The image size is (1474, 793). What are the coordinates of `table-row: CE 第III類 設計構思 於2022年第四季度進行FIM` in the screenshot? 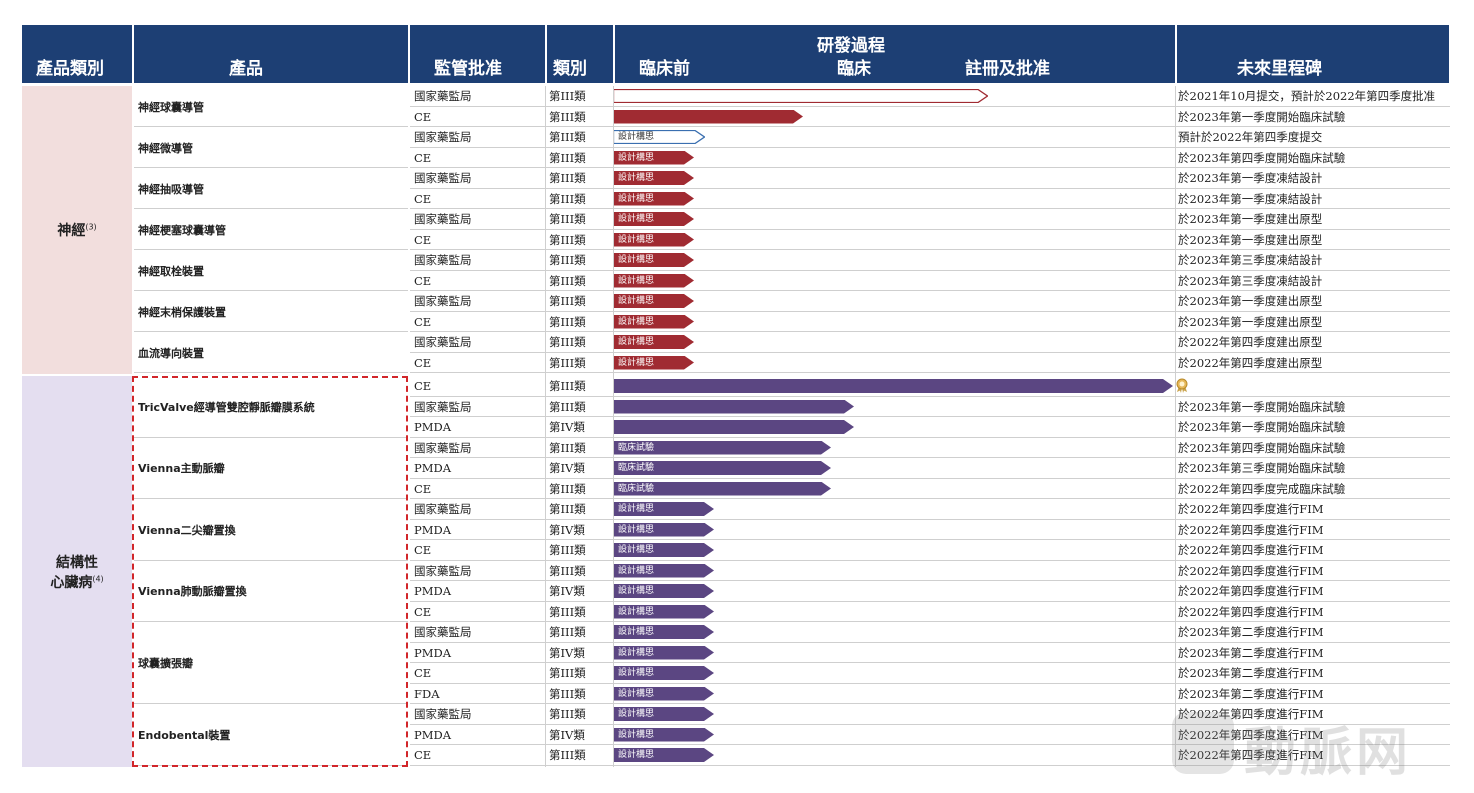 It's located at (930, 612).